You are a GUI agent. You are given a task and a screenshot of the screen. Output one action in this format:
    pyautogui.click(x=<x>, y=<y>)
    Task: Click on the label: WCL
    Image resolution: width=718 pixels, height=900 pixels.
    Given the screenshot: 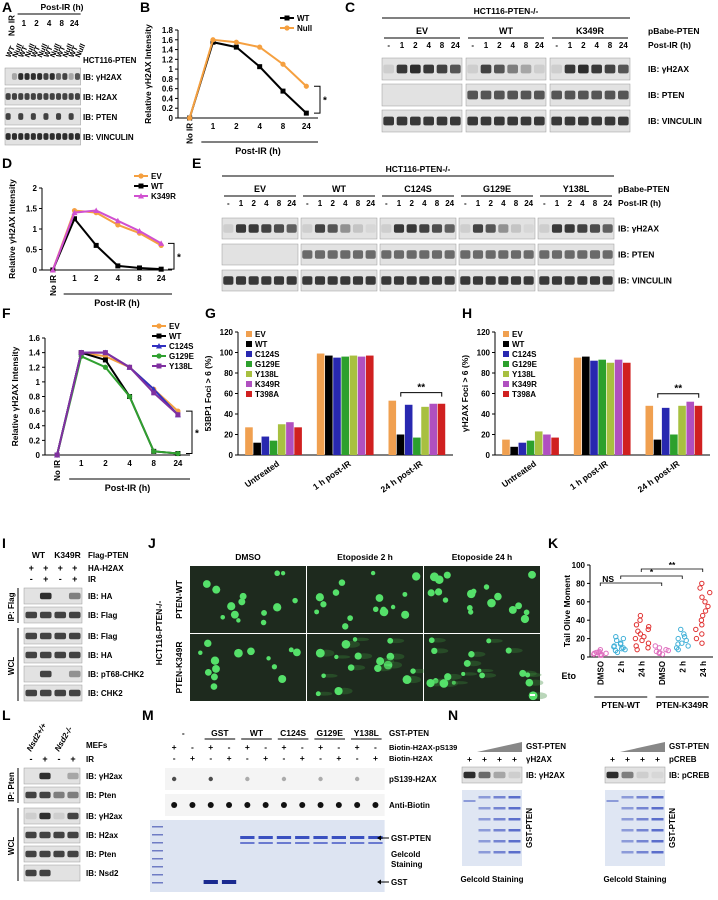 What is the action you would take?
    pyautogui.click(x=11, y=666)
    